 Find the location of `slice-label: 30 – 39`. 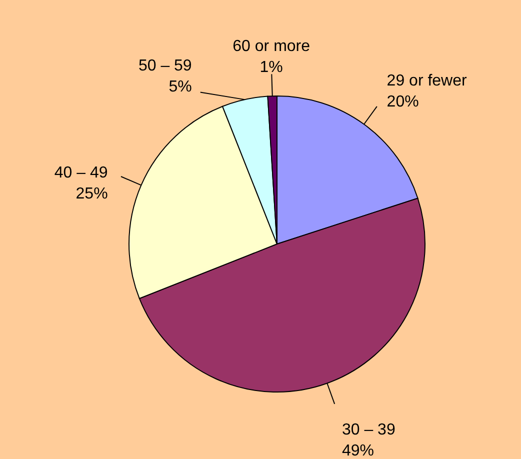

slice-label: 30 – 39 is located at coordinates (369, 429).